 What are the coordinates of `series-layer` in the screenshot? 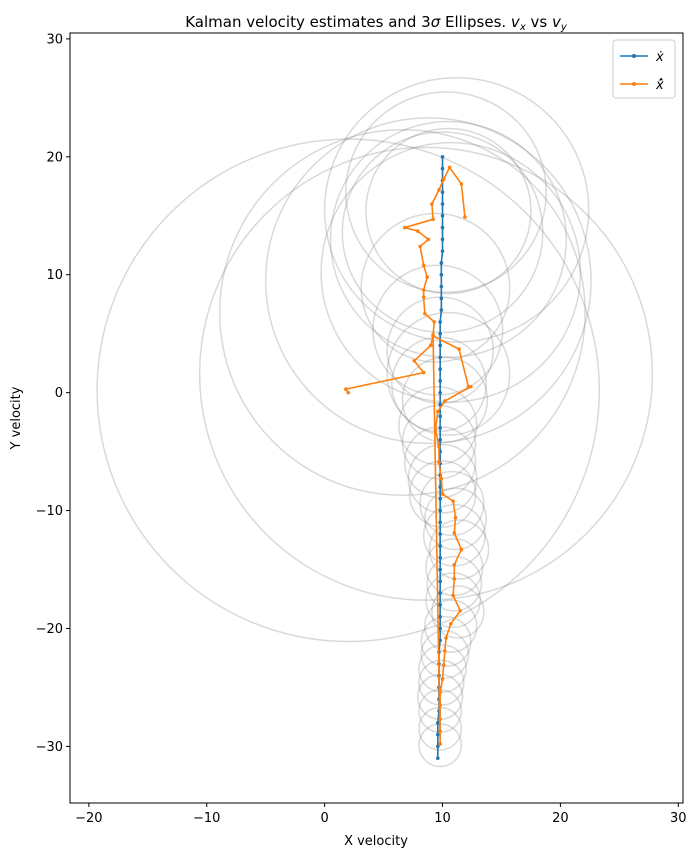 It's located at (408, 457).